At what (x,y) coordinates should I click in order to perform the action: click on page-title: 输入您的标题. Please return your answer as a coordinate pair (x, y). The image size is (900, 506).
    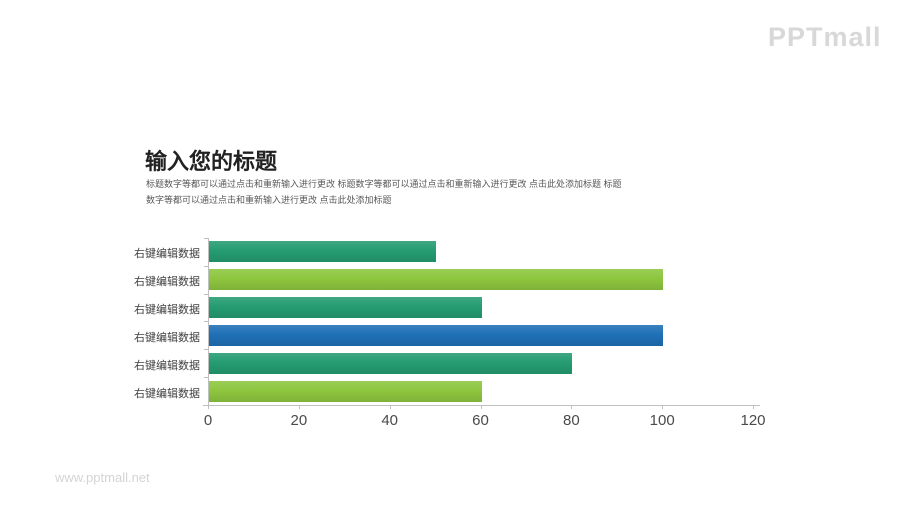
    Looking at the image, I should click on (211, 161).